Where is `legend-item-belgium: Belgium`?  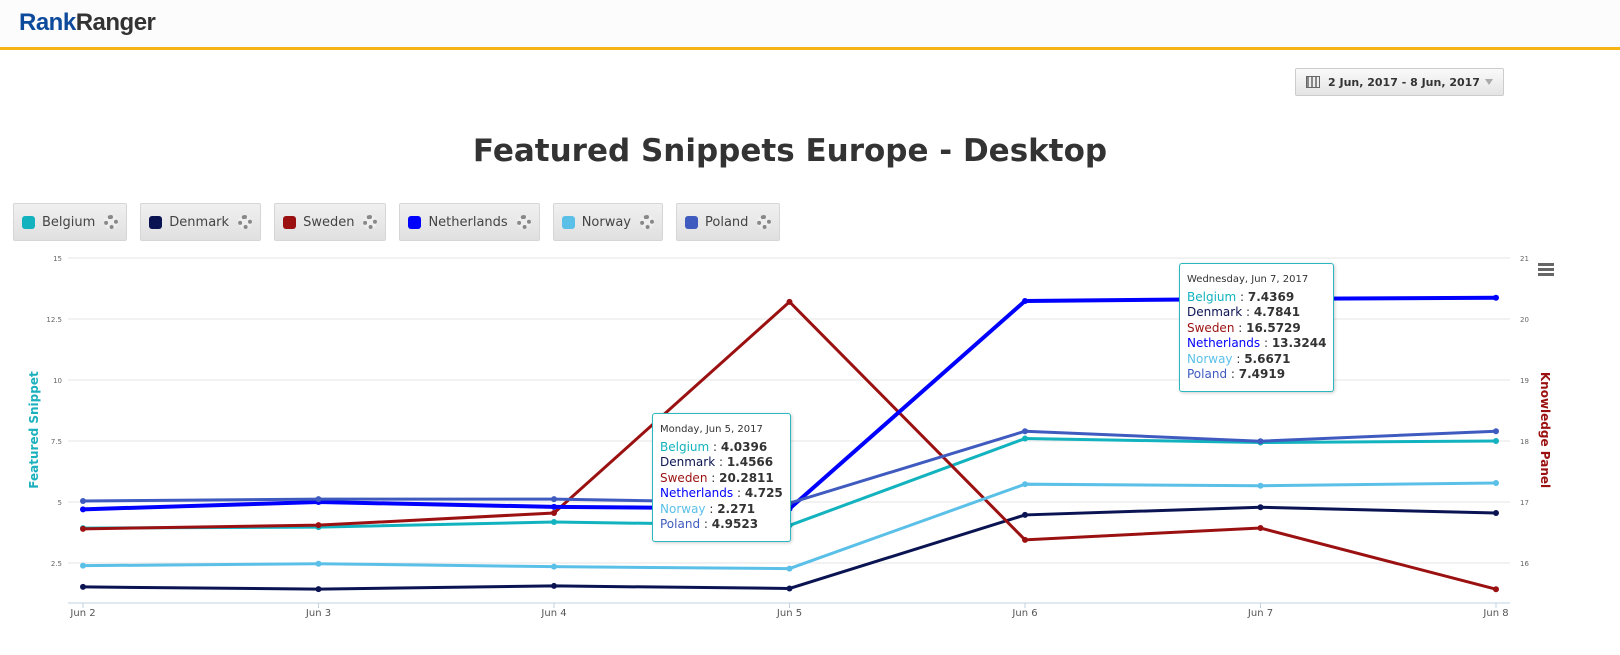
legend-item-belgium: Belgium is located at coordinates (70, 222).